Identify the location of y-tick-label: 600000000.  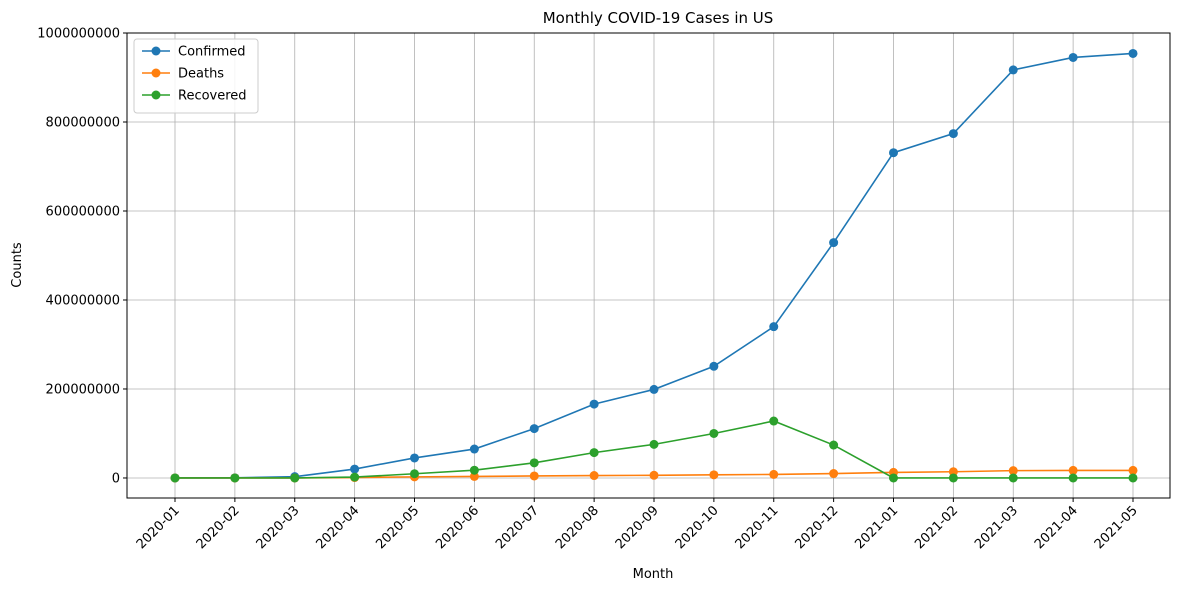
(83, 211).